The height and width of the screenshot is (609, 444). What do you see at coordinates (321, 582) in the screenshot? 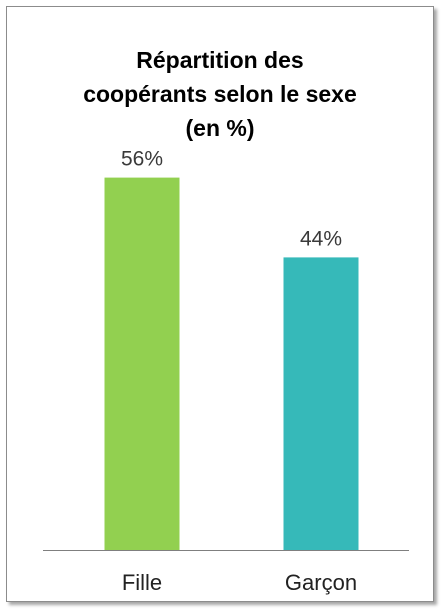
I see `category-label: Garçon` at bounding box center [321, 582].